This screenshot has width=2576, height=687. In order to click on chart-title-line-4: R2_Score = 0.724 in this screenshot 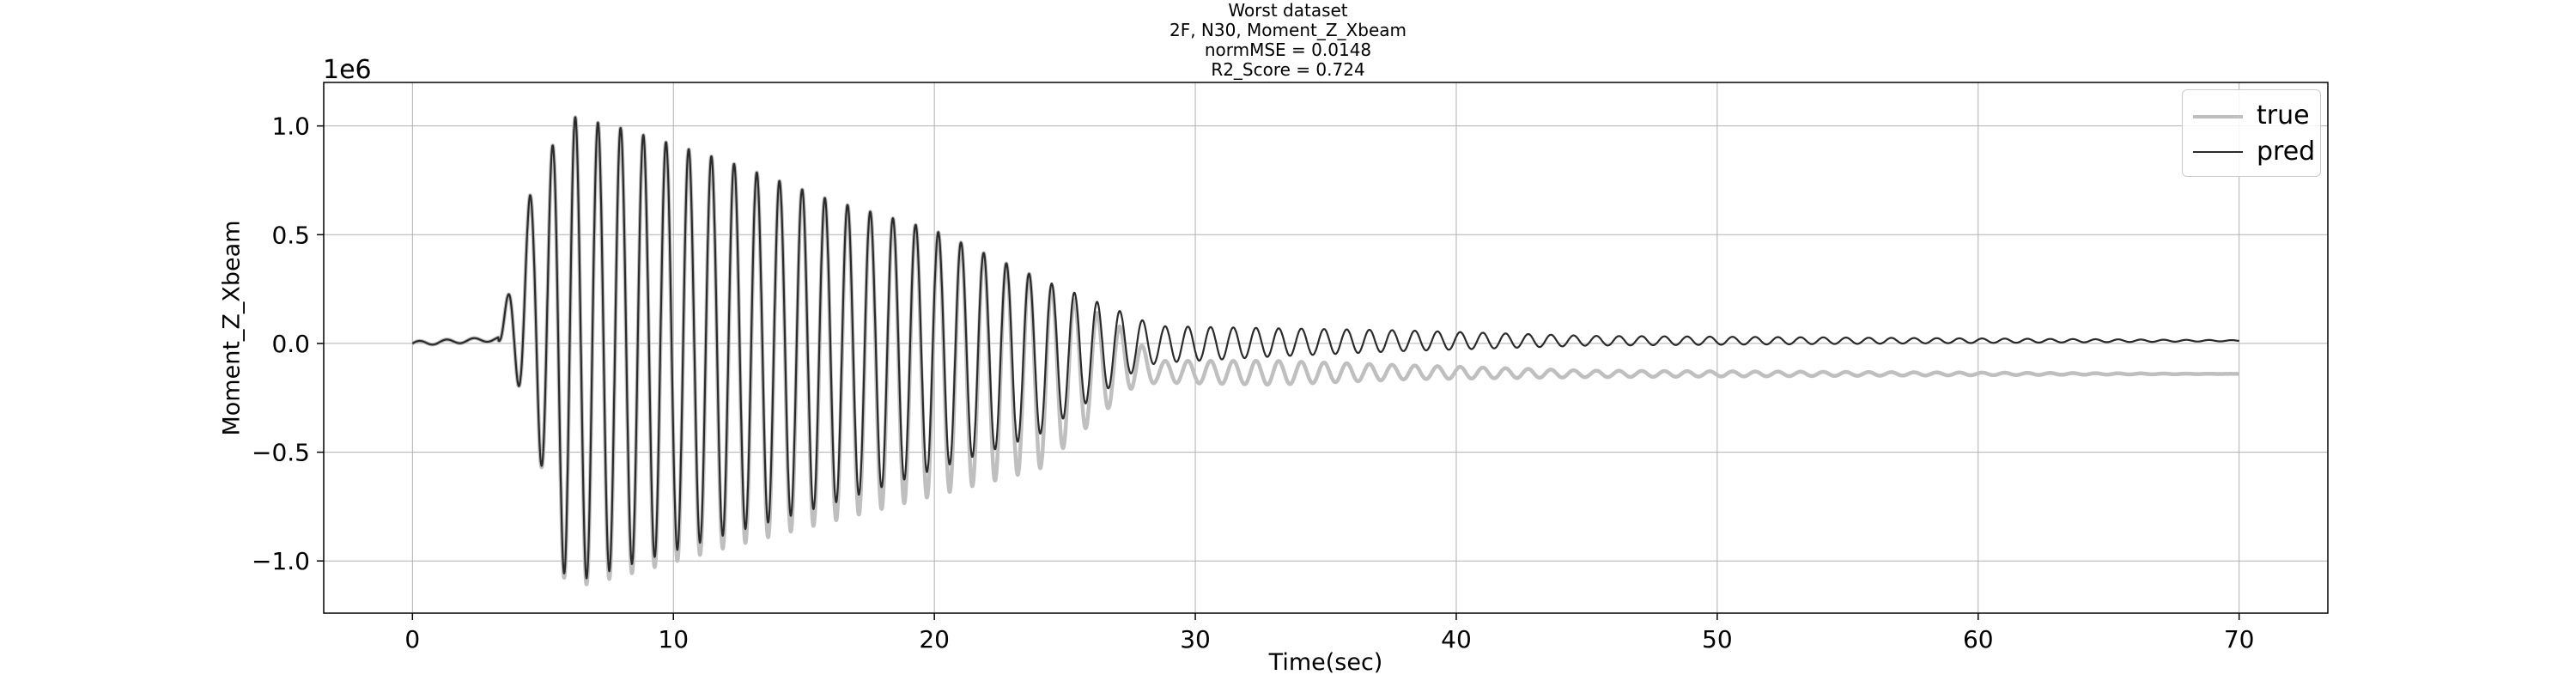, I will do `click(1288, 69)`.